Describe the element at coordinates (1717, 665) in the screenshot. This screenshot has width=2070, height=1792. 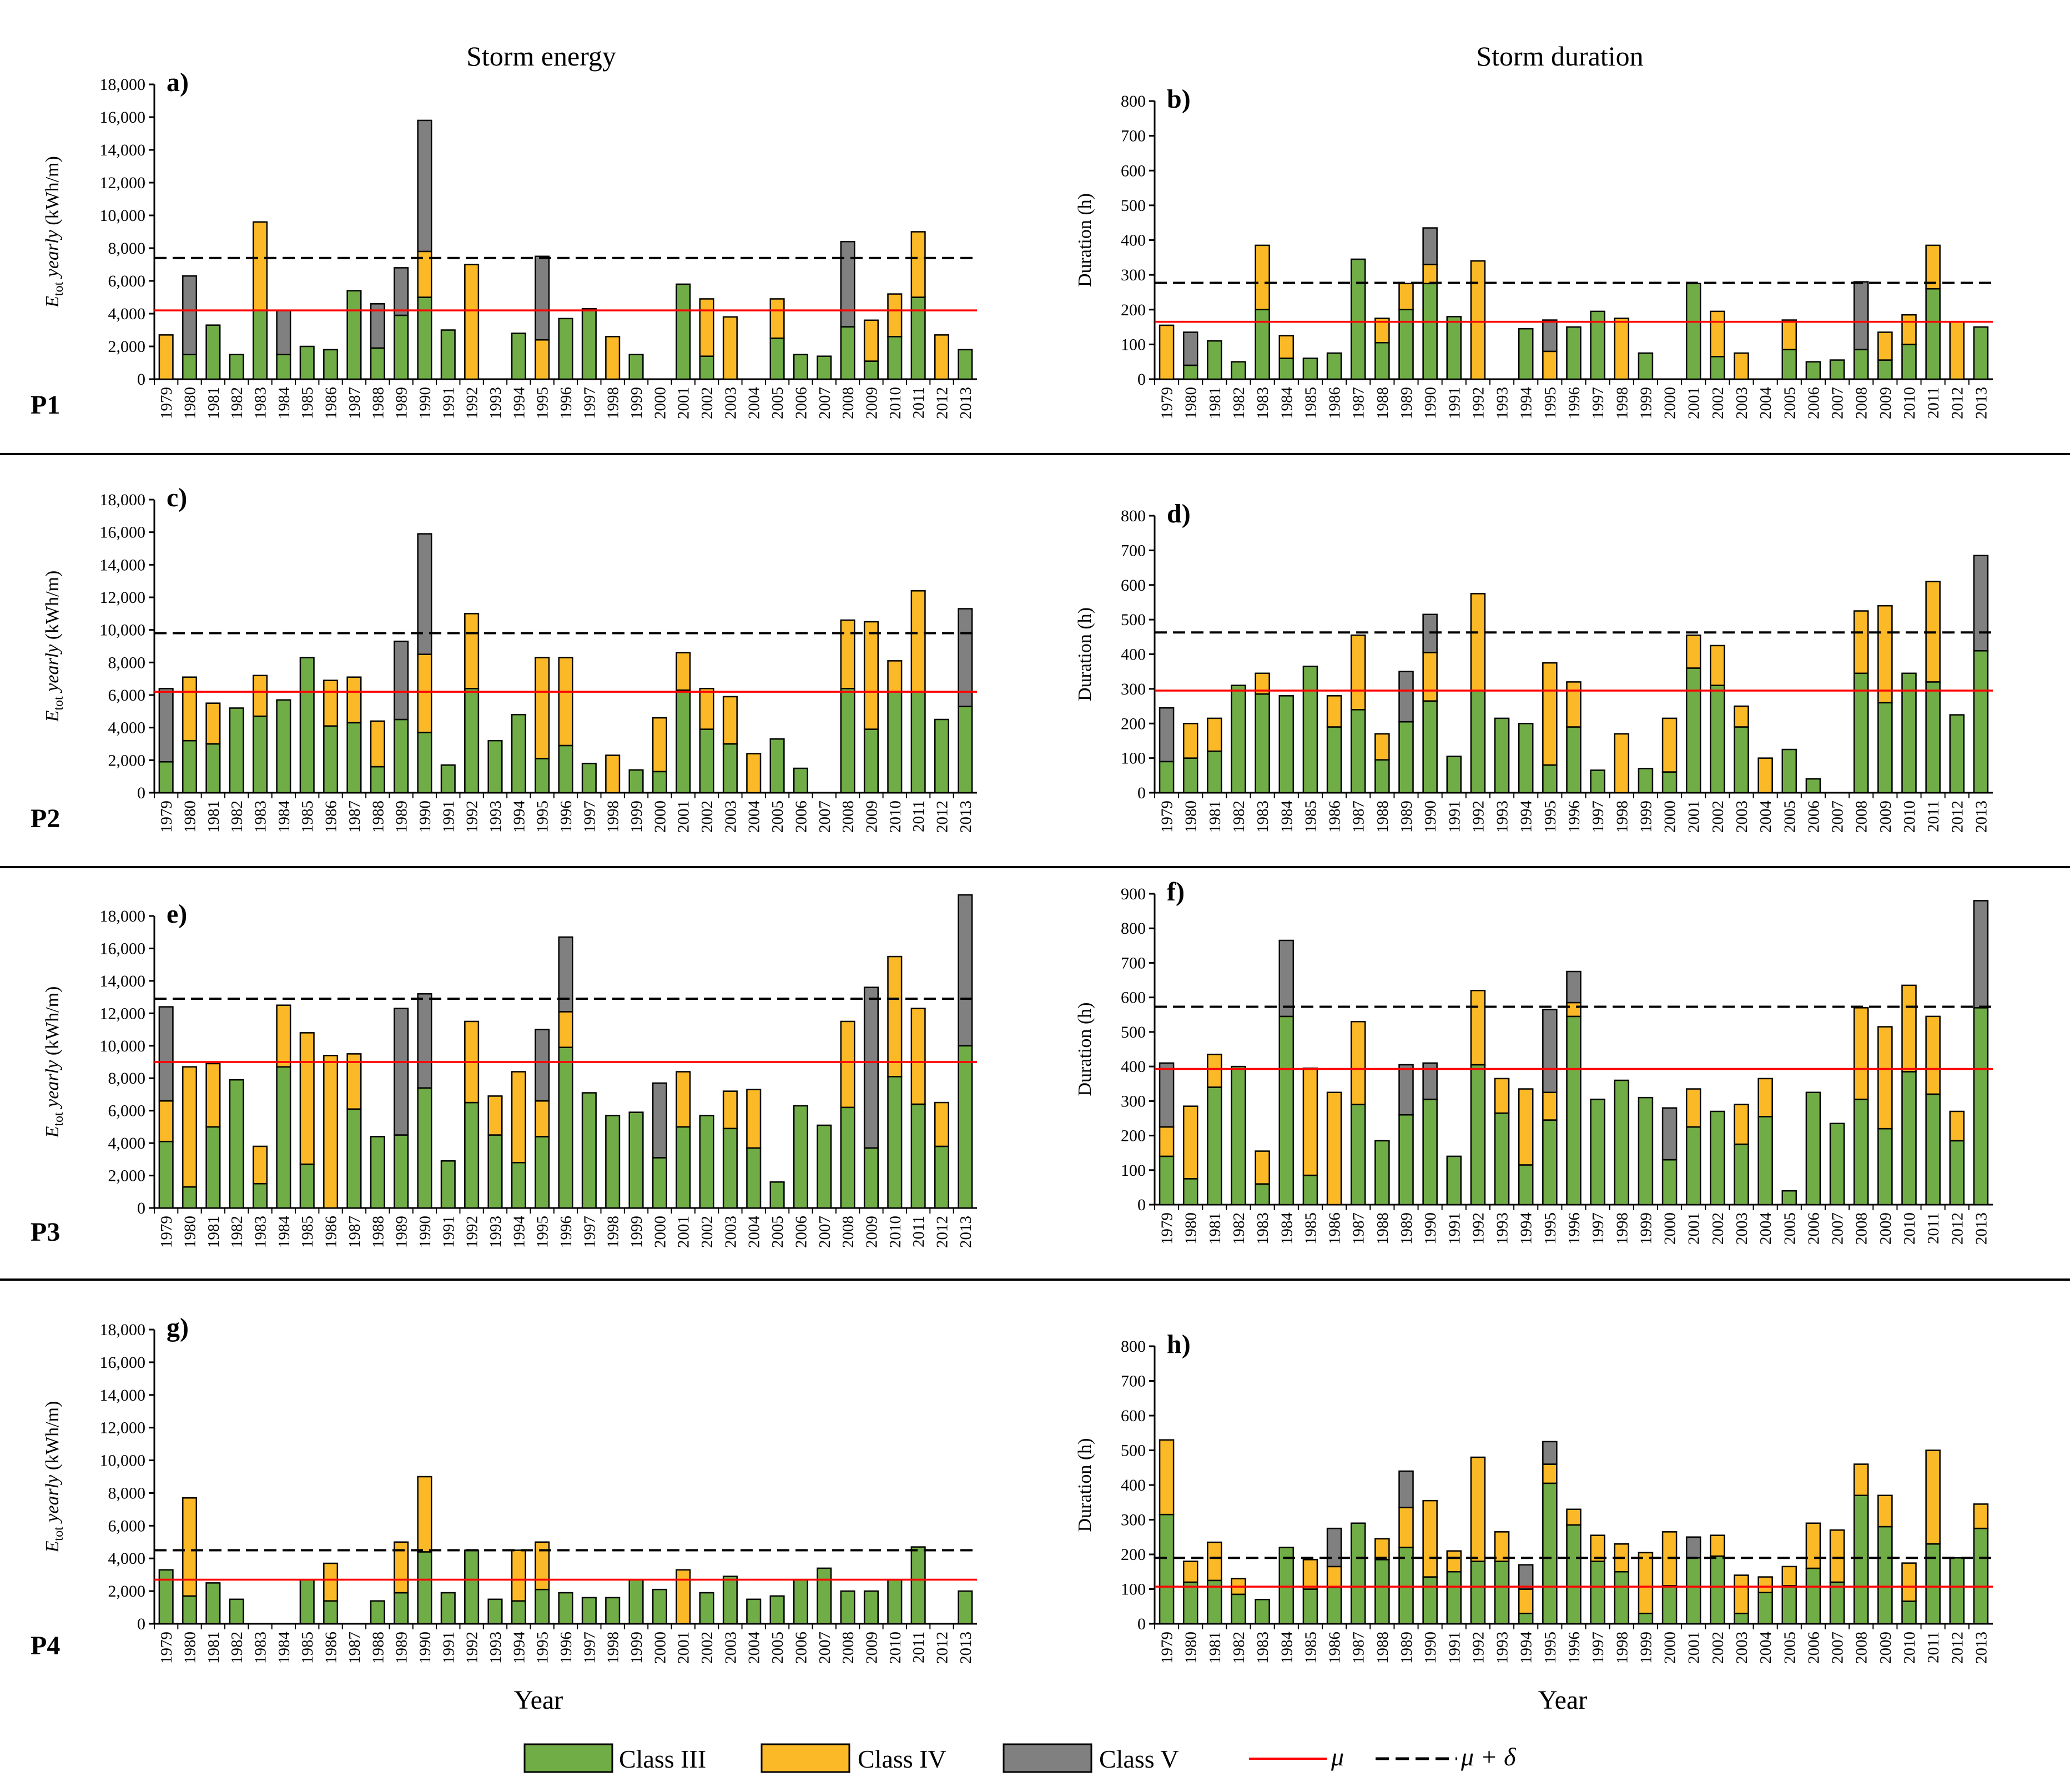
I see `bar-2002-class4` at that location.